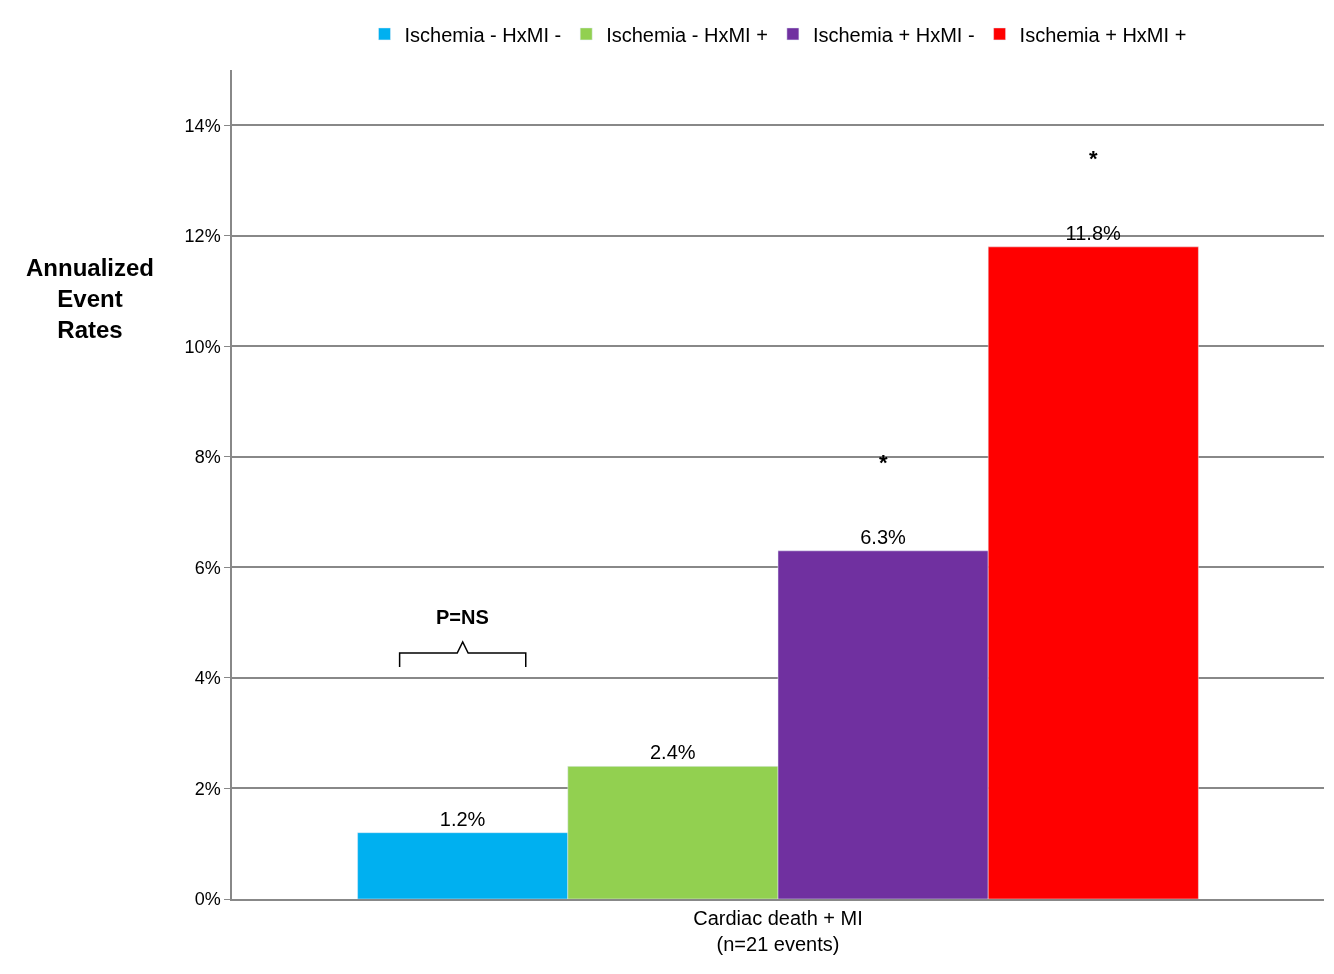 The image size is (1334, 974). Describe the element at coordinates (207, 457) in the screenshot. I see `y-tick-label: 8%` at that location.